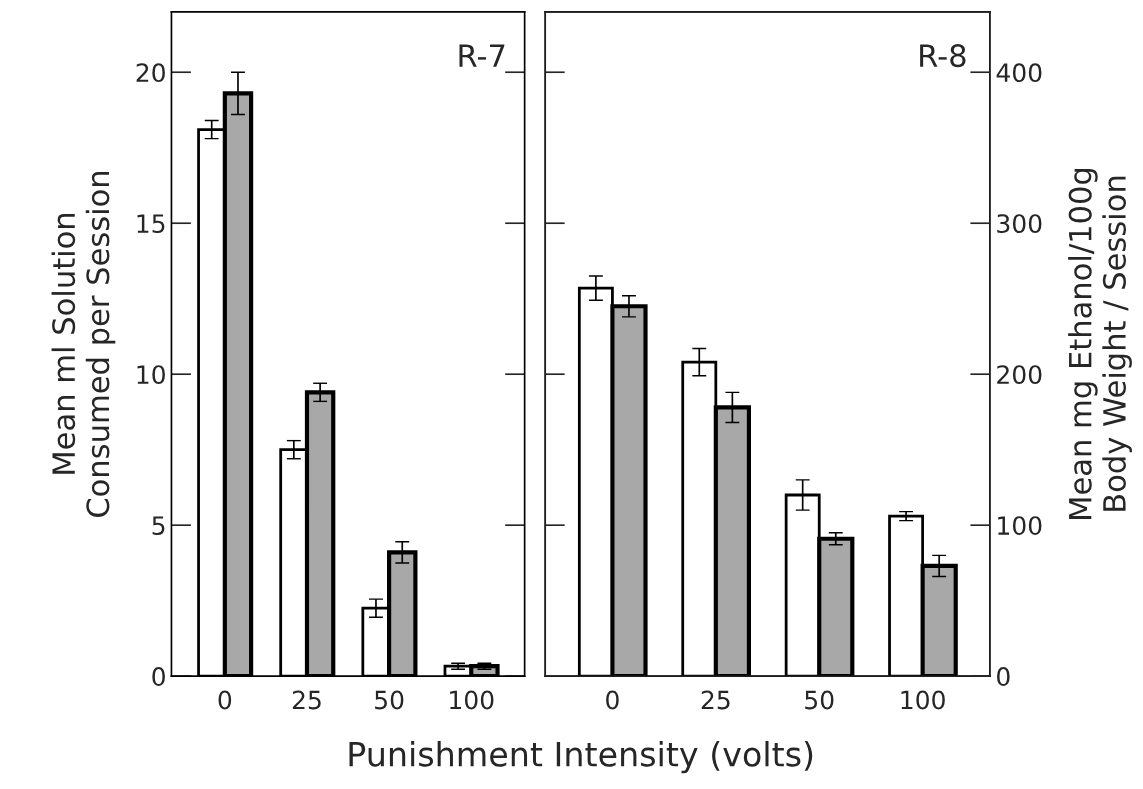 Image resolution: width=1143 pixels, height=789 pixels. I want to click on y2-tick-label: 400, so click(1019, 73).